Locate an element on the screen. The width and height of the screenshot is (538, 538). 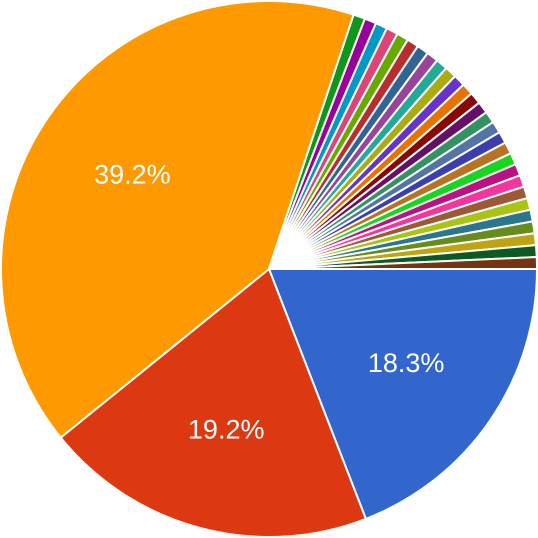
slice-label-2: 19.2% is located at coordinates (226, 430).